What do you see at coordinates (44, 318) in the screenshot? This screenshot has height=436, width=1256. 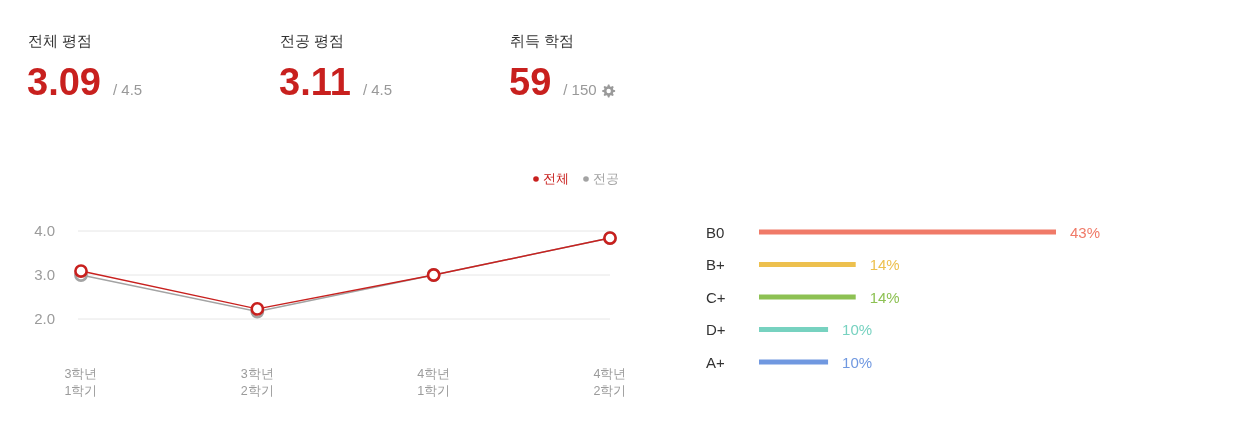 I see `y-tick-label: 2.0` at bounding box center [44, 318].